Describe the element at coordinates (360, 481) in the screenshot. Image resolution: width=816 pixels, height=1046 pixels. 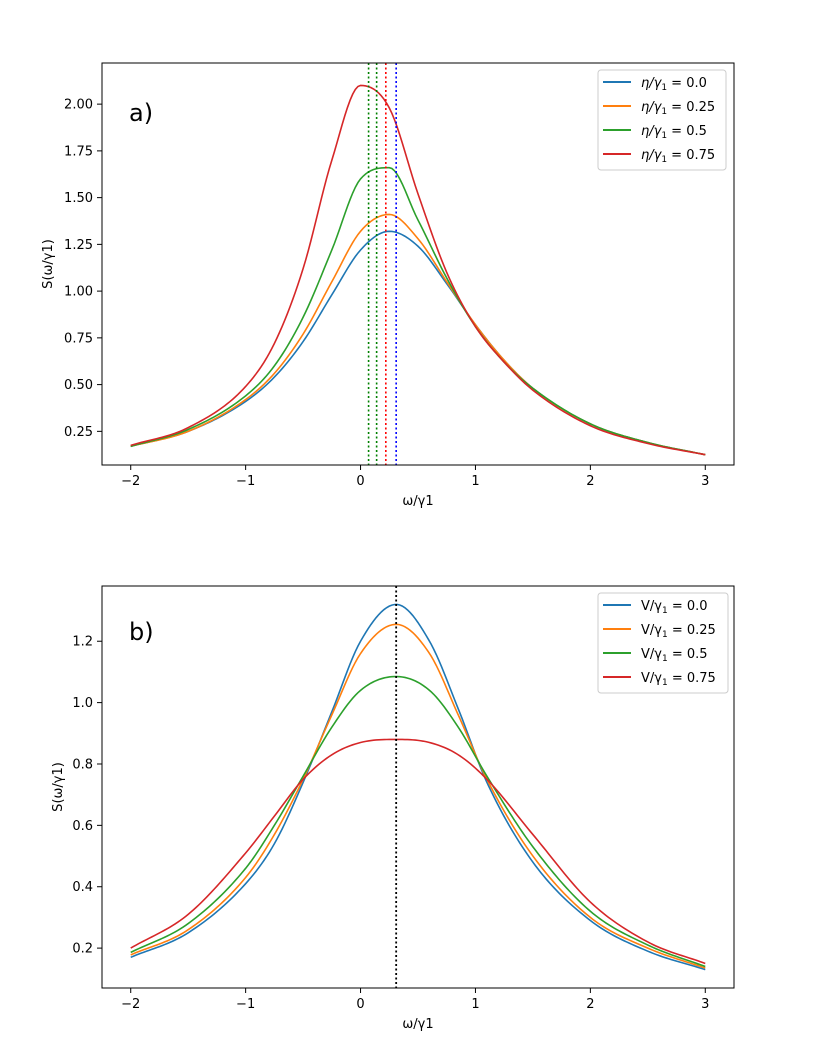
I see `x-tick-label-a: 0` at that location.